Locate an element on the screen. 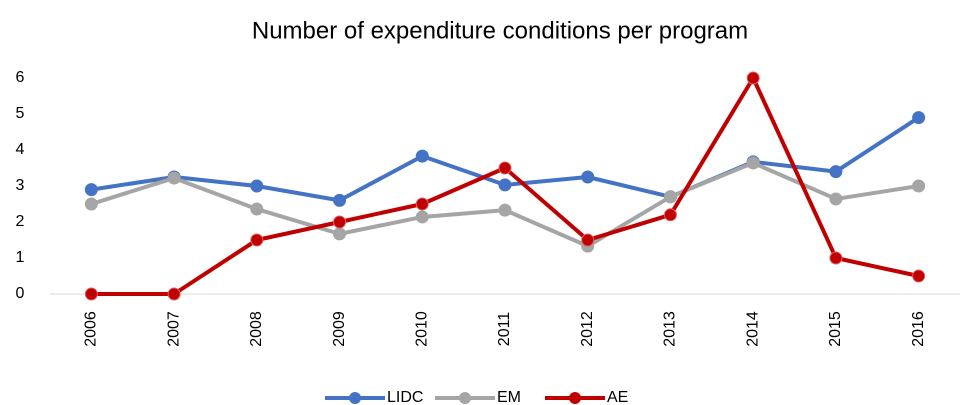 The height and width of the screenshot is (405, 960). x-tick-label: 2009 is located at coordinates (339, 329).